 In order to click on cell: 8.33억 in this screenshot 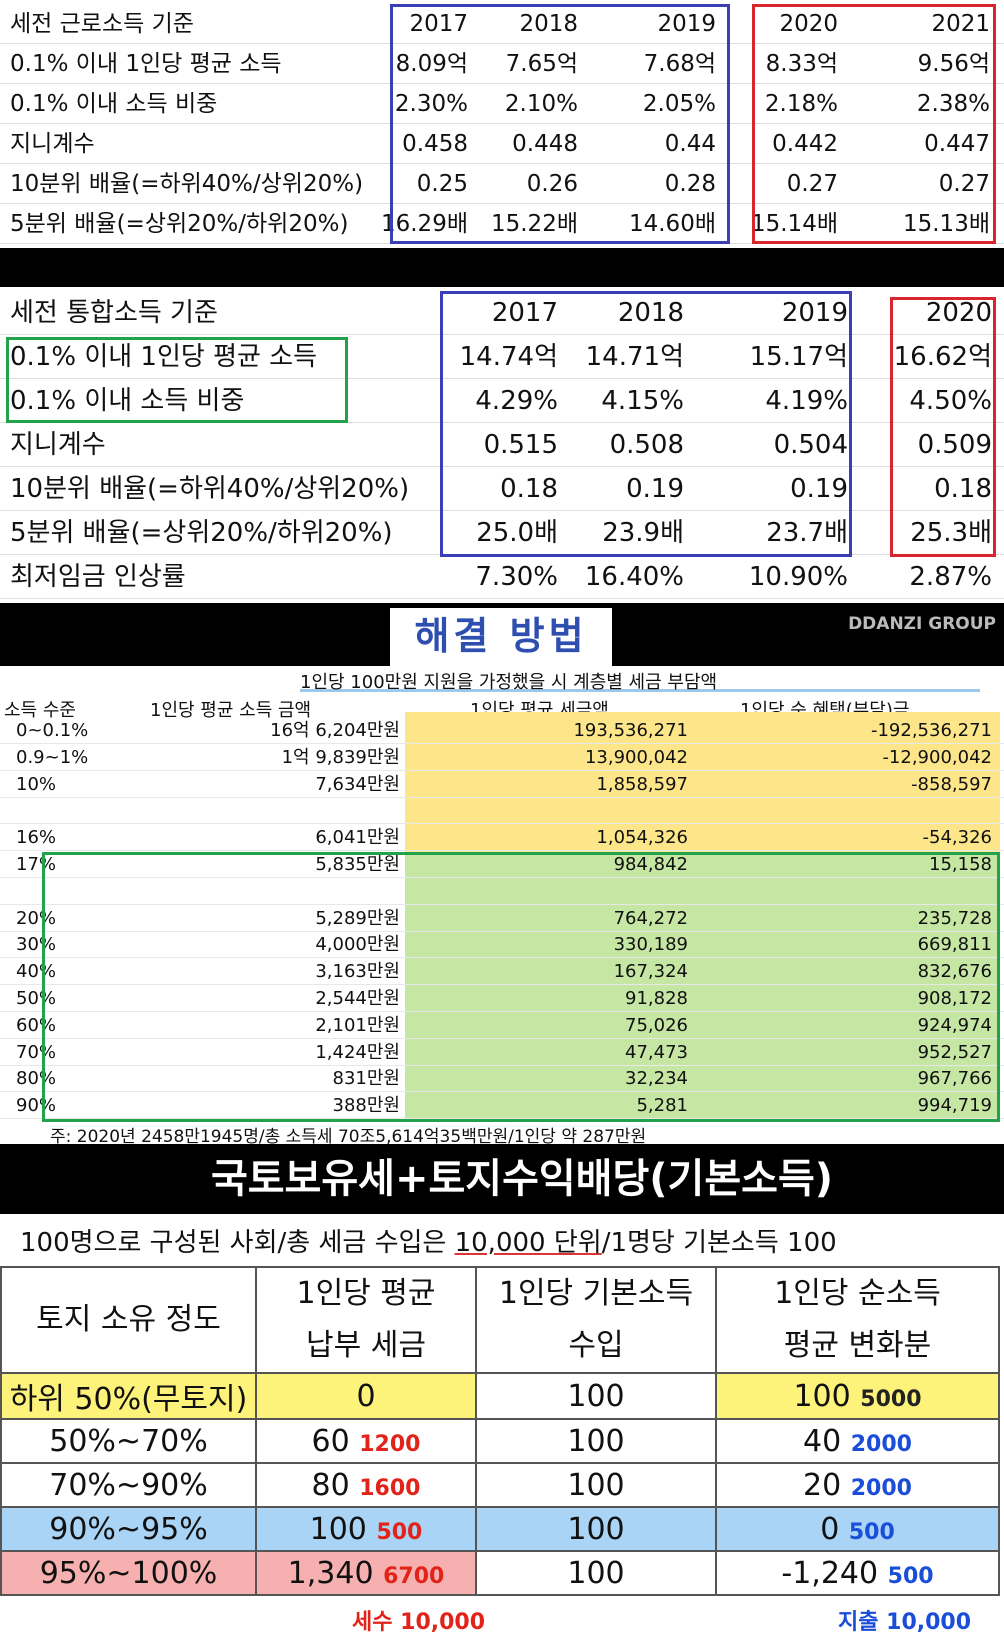, I will do `click(801, 64)`.